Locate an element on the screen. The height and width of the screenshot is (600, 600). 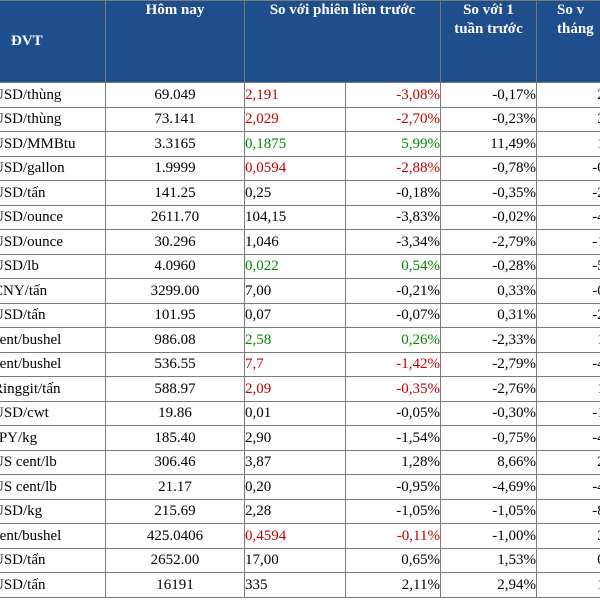
cell-change-pct: -0,05% is located at coordinates (393, 413).